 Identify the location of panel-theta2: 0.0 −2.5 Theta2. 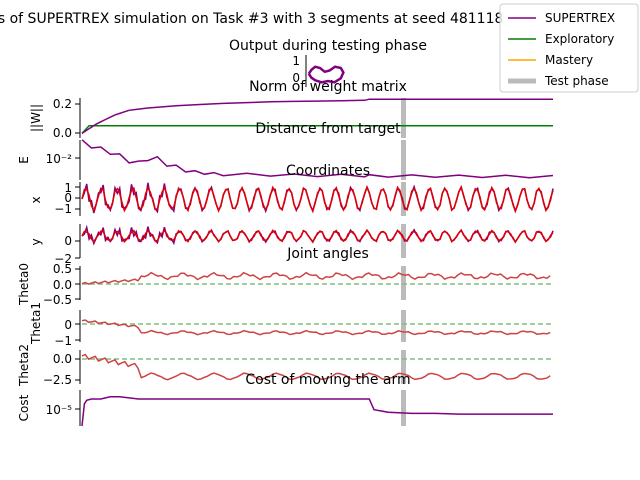
(285, 365).